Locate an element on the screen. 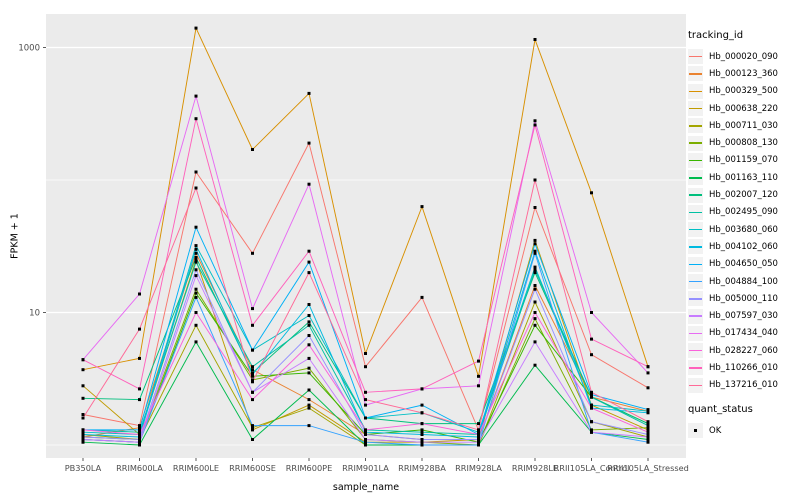 The width and height of the screenshot is (800, 500). legend-item-label: Hb_004884_100 is located at coordinates (743, 281).